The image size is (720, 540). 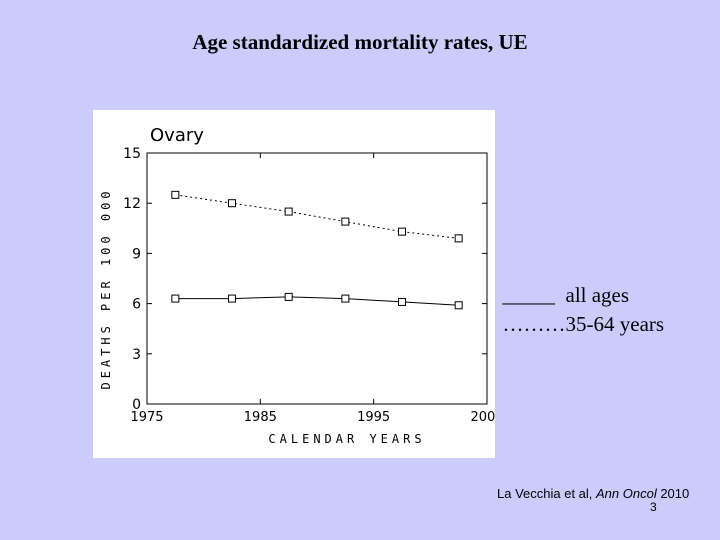 I want to click on x-tick-label: 1975, so click(x=146, y=417).